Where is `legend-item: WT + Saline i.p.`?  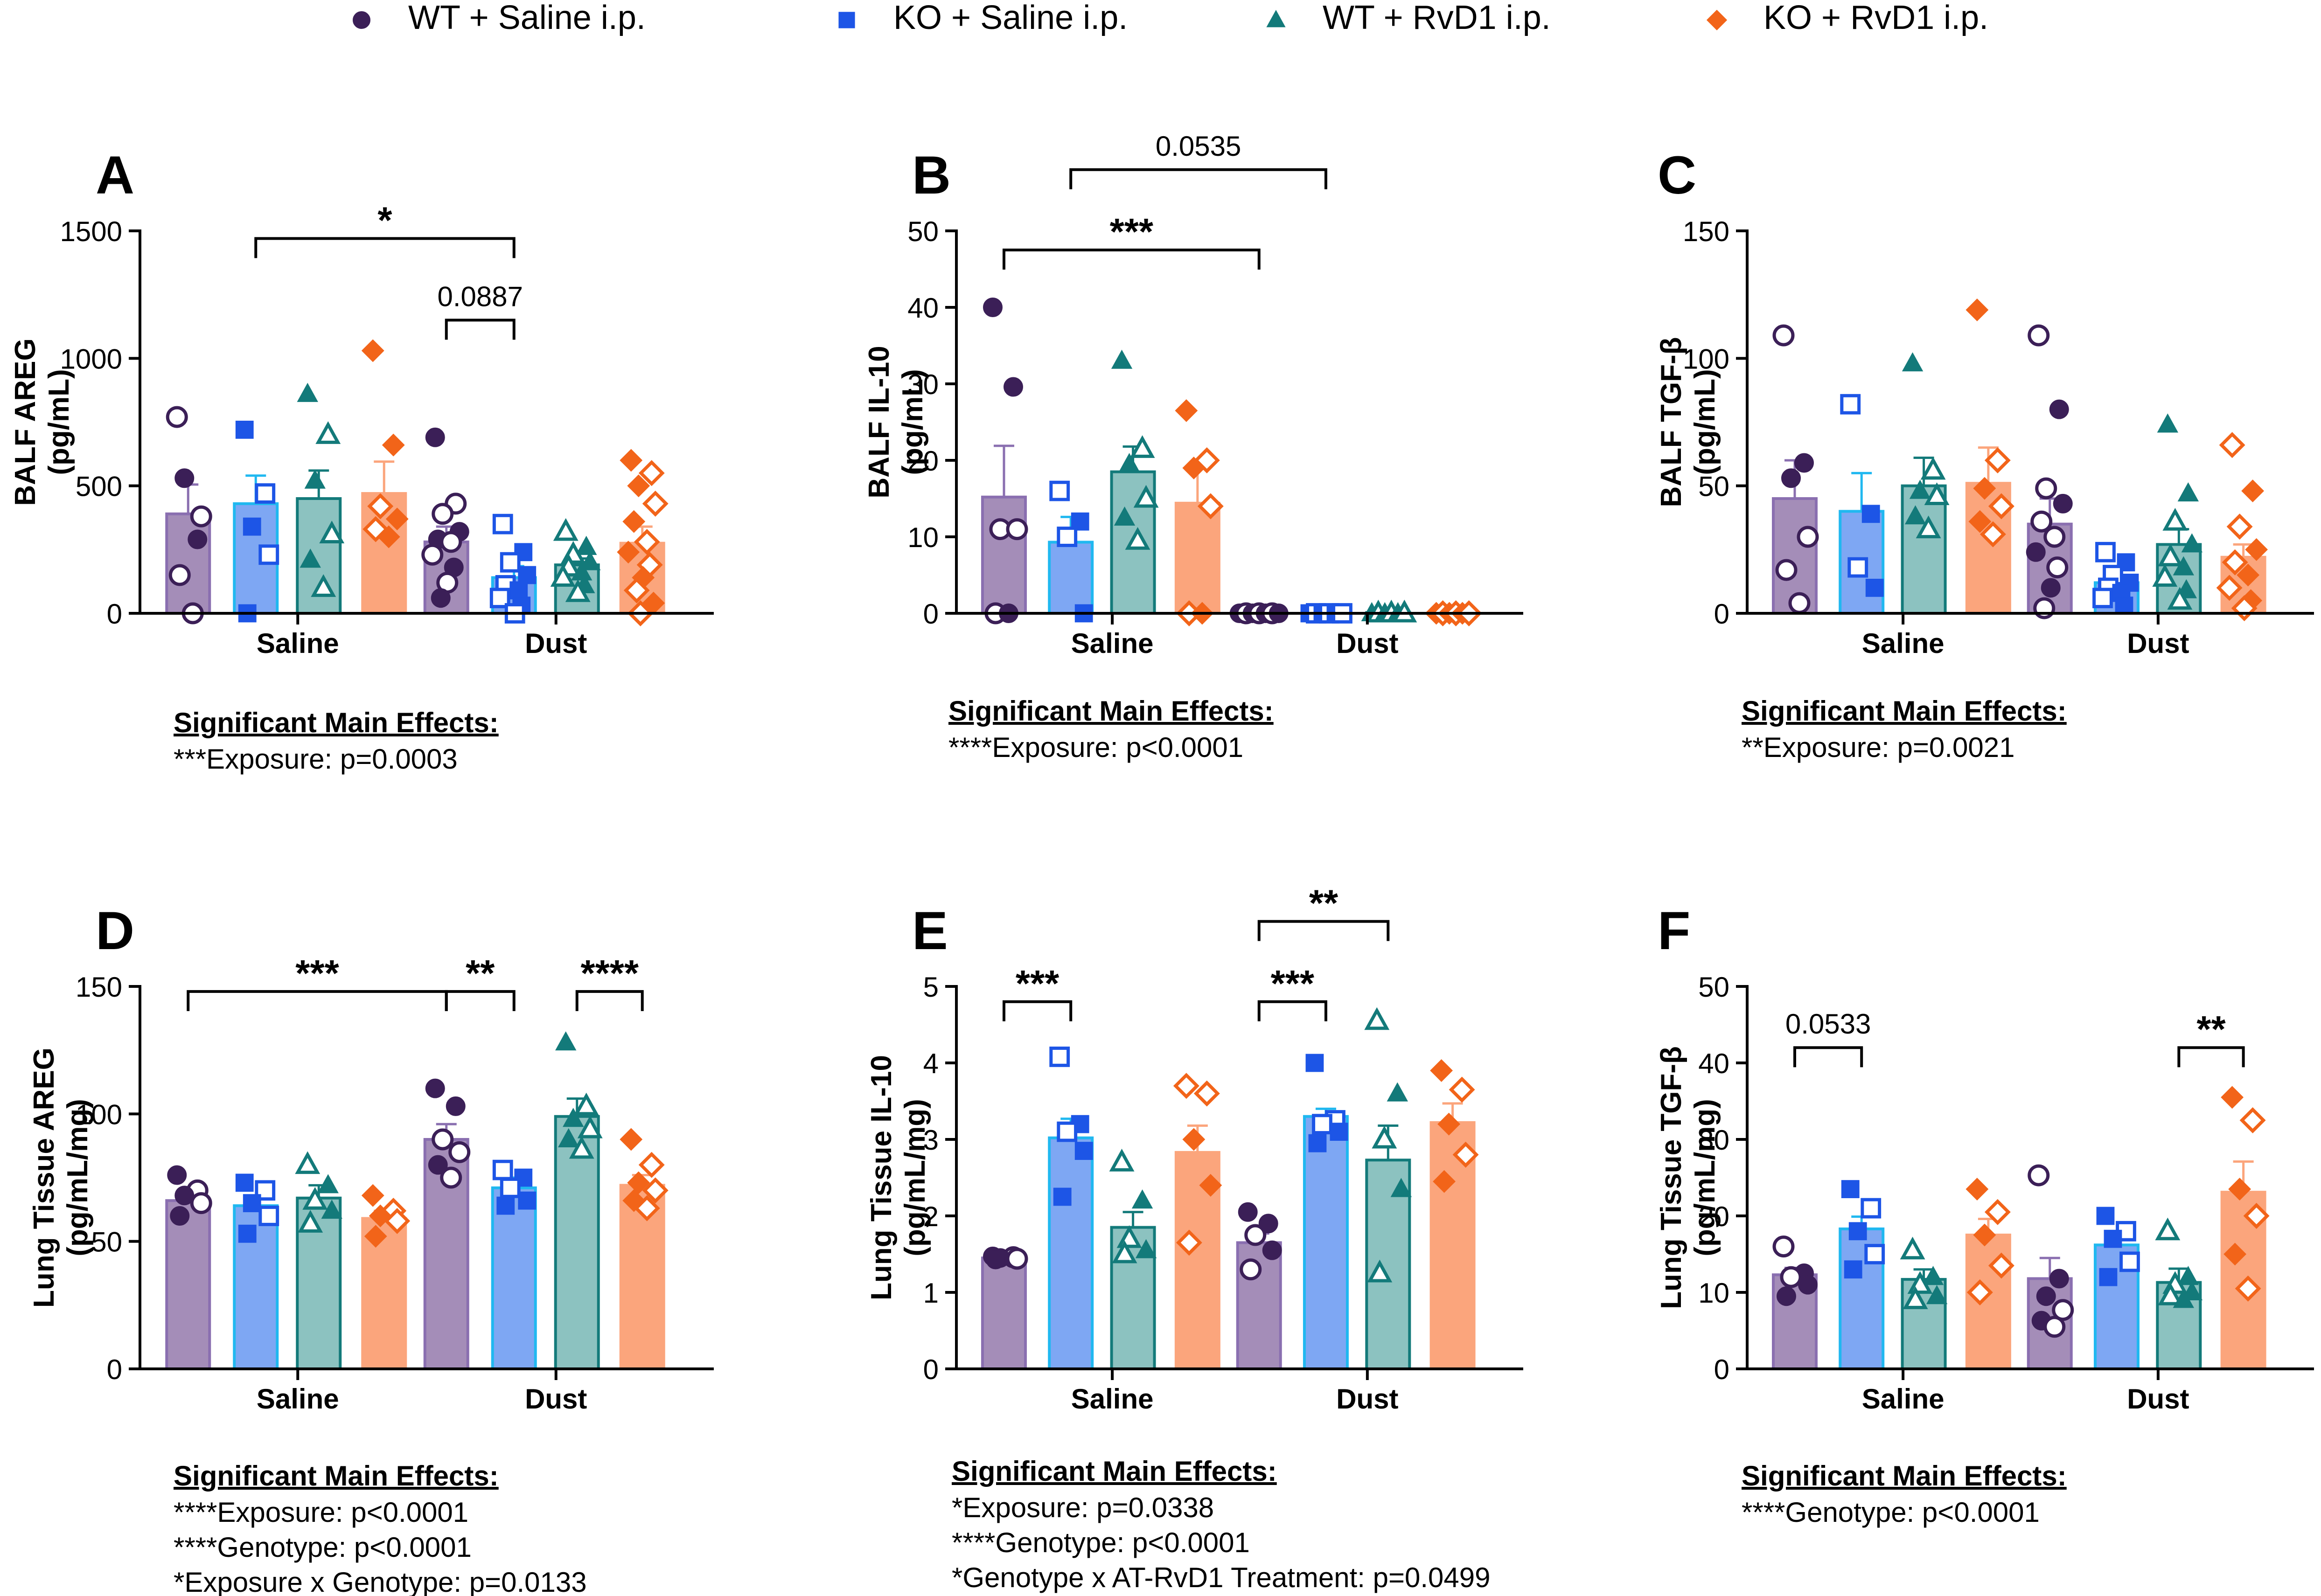 legend-item: WT + Saline i.p. is located at coordinates (499, 18).